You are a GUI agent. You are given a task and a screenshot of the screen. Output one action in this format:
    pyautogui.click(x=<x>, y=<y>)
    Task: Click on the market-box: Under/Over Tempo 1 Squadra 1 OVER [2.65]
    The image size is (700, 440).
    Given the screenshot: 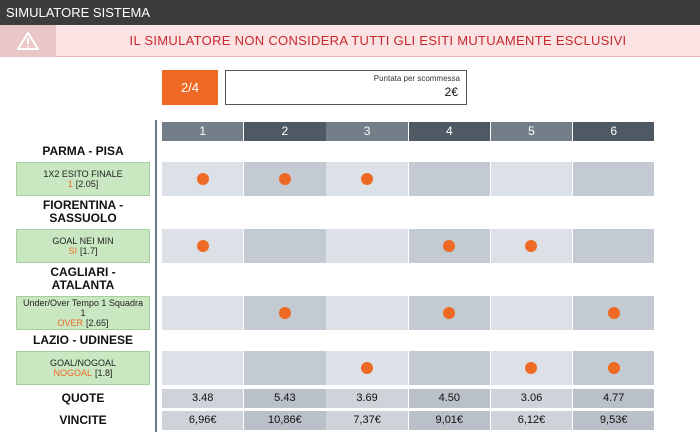 What is the action you would take?
    pyautogui.click(x=83, y=313)
    